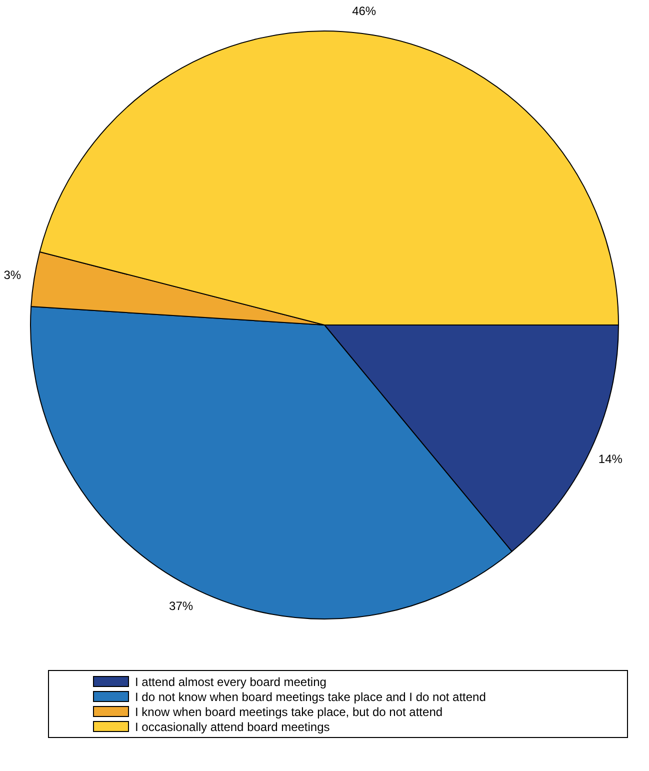 This screenshot has width=649, height=771. Describe the element at coordinates (310, 697) in the screenshot. I see `legend-label: I do not know when board meetings take place and I do not attend` at that location.